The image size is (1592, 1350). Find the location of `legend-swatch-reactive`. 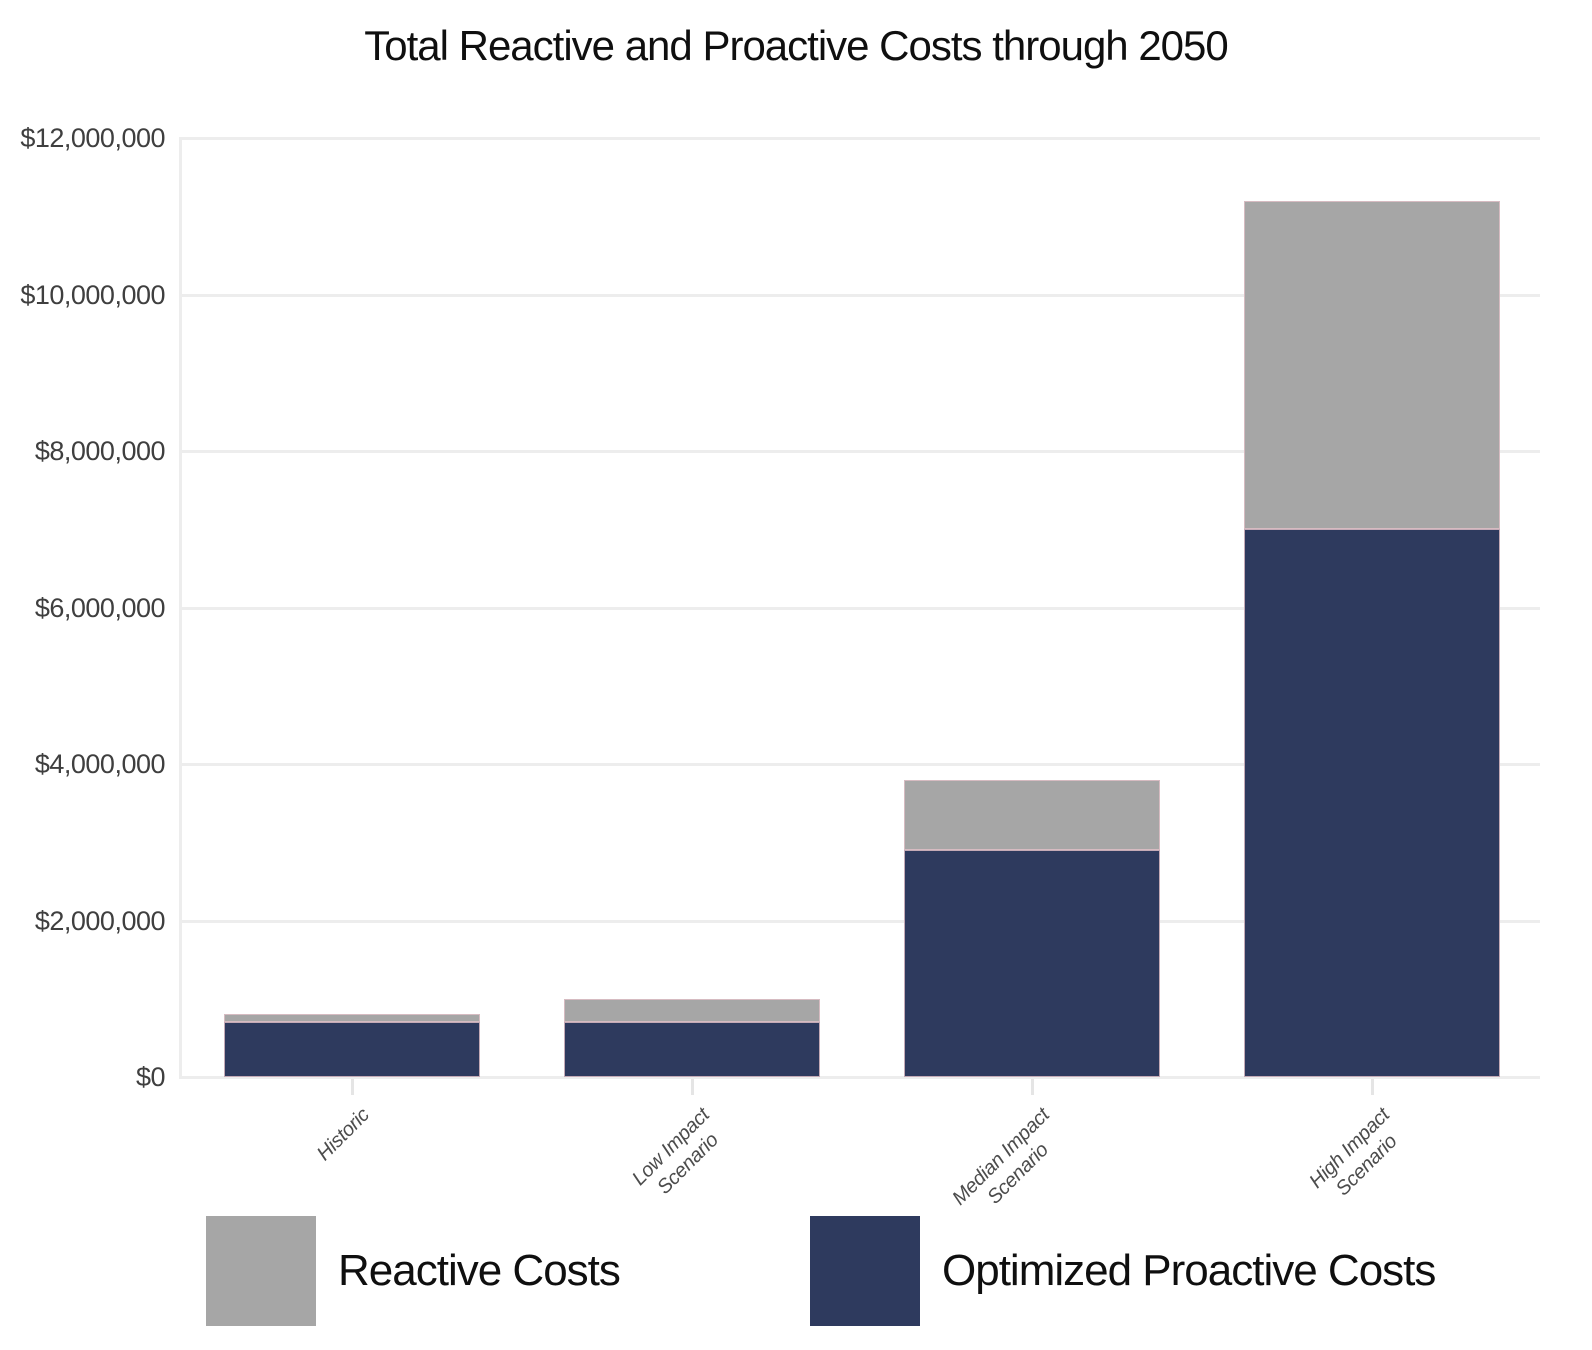

legend-swatch-reactive is located at coordinates (261, 1271).